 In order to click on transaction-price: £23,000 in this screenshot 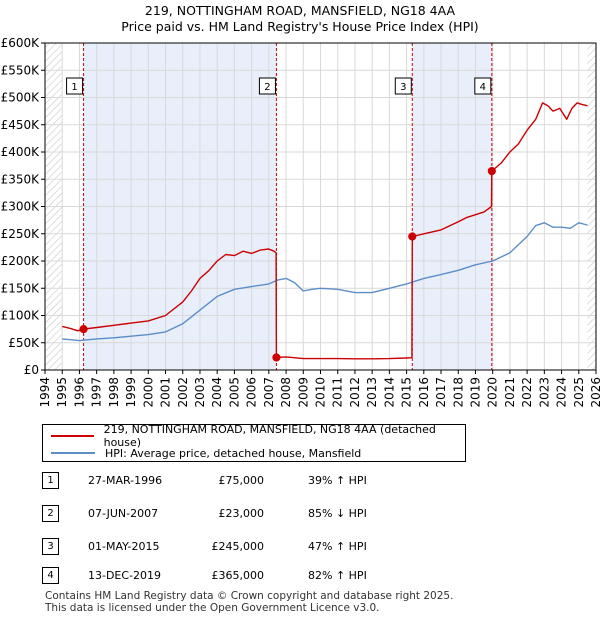, I will do `click(241, 513)`.